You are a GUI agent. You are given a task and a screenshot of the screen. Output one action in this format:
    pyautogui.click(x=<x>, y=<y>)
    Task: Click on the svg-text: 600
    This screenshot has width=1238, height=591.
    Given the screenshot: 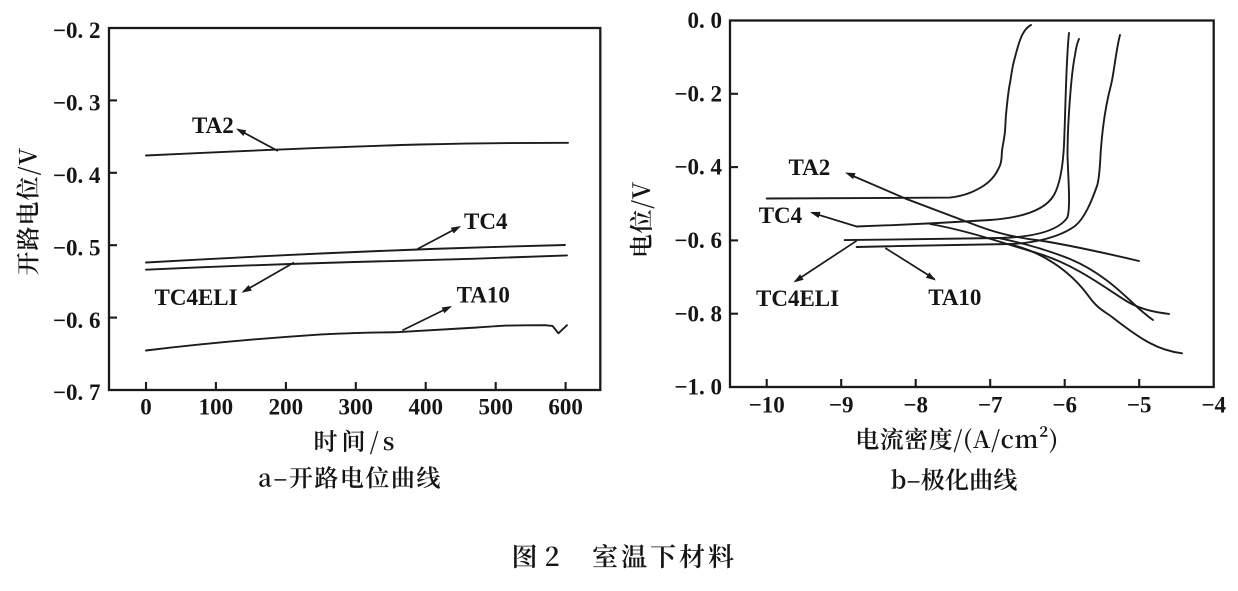 What is the action you would take?
    pyautogui.click(x=565, y=407)
    